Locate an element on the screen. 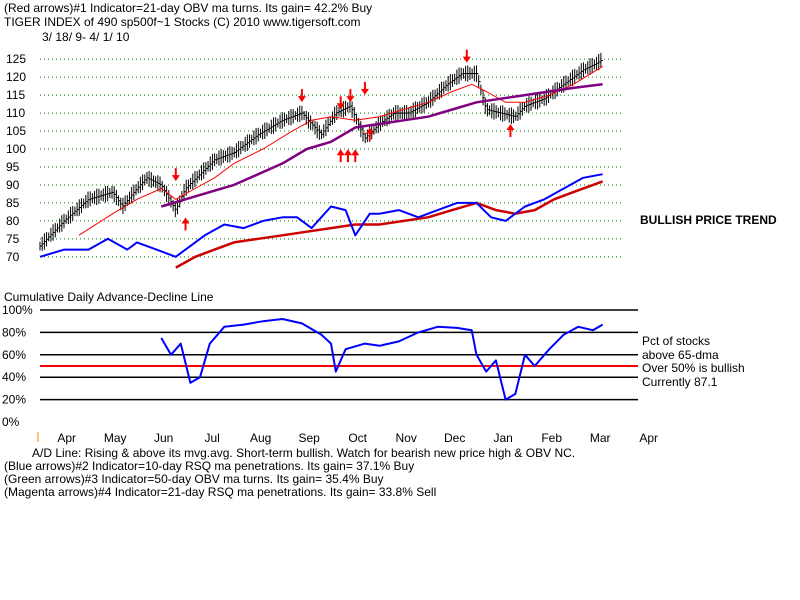  pct-y-tick-label: 100% is located at coordinates (17, 310).